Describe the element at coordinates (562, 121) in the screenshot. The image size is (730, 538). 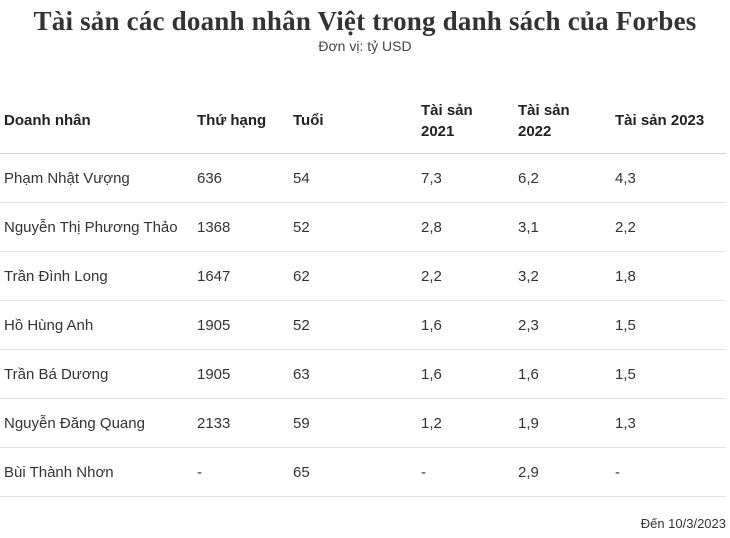
I see `column-header-assets-2022: Tài sản 2022` at that location.